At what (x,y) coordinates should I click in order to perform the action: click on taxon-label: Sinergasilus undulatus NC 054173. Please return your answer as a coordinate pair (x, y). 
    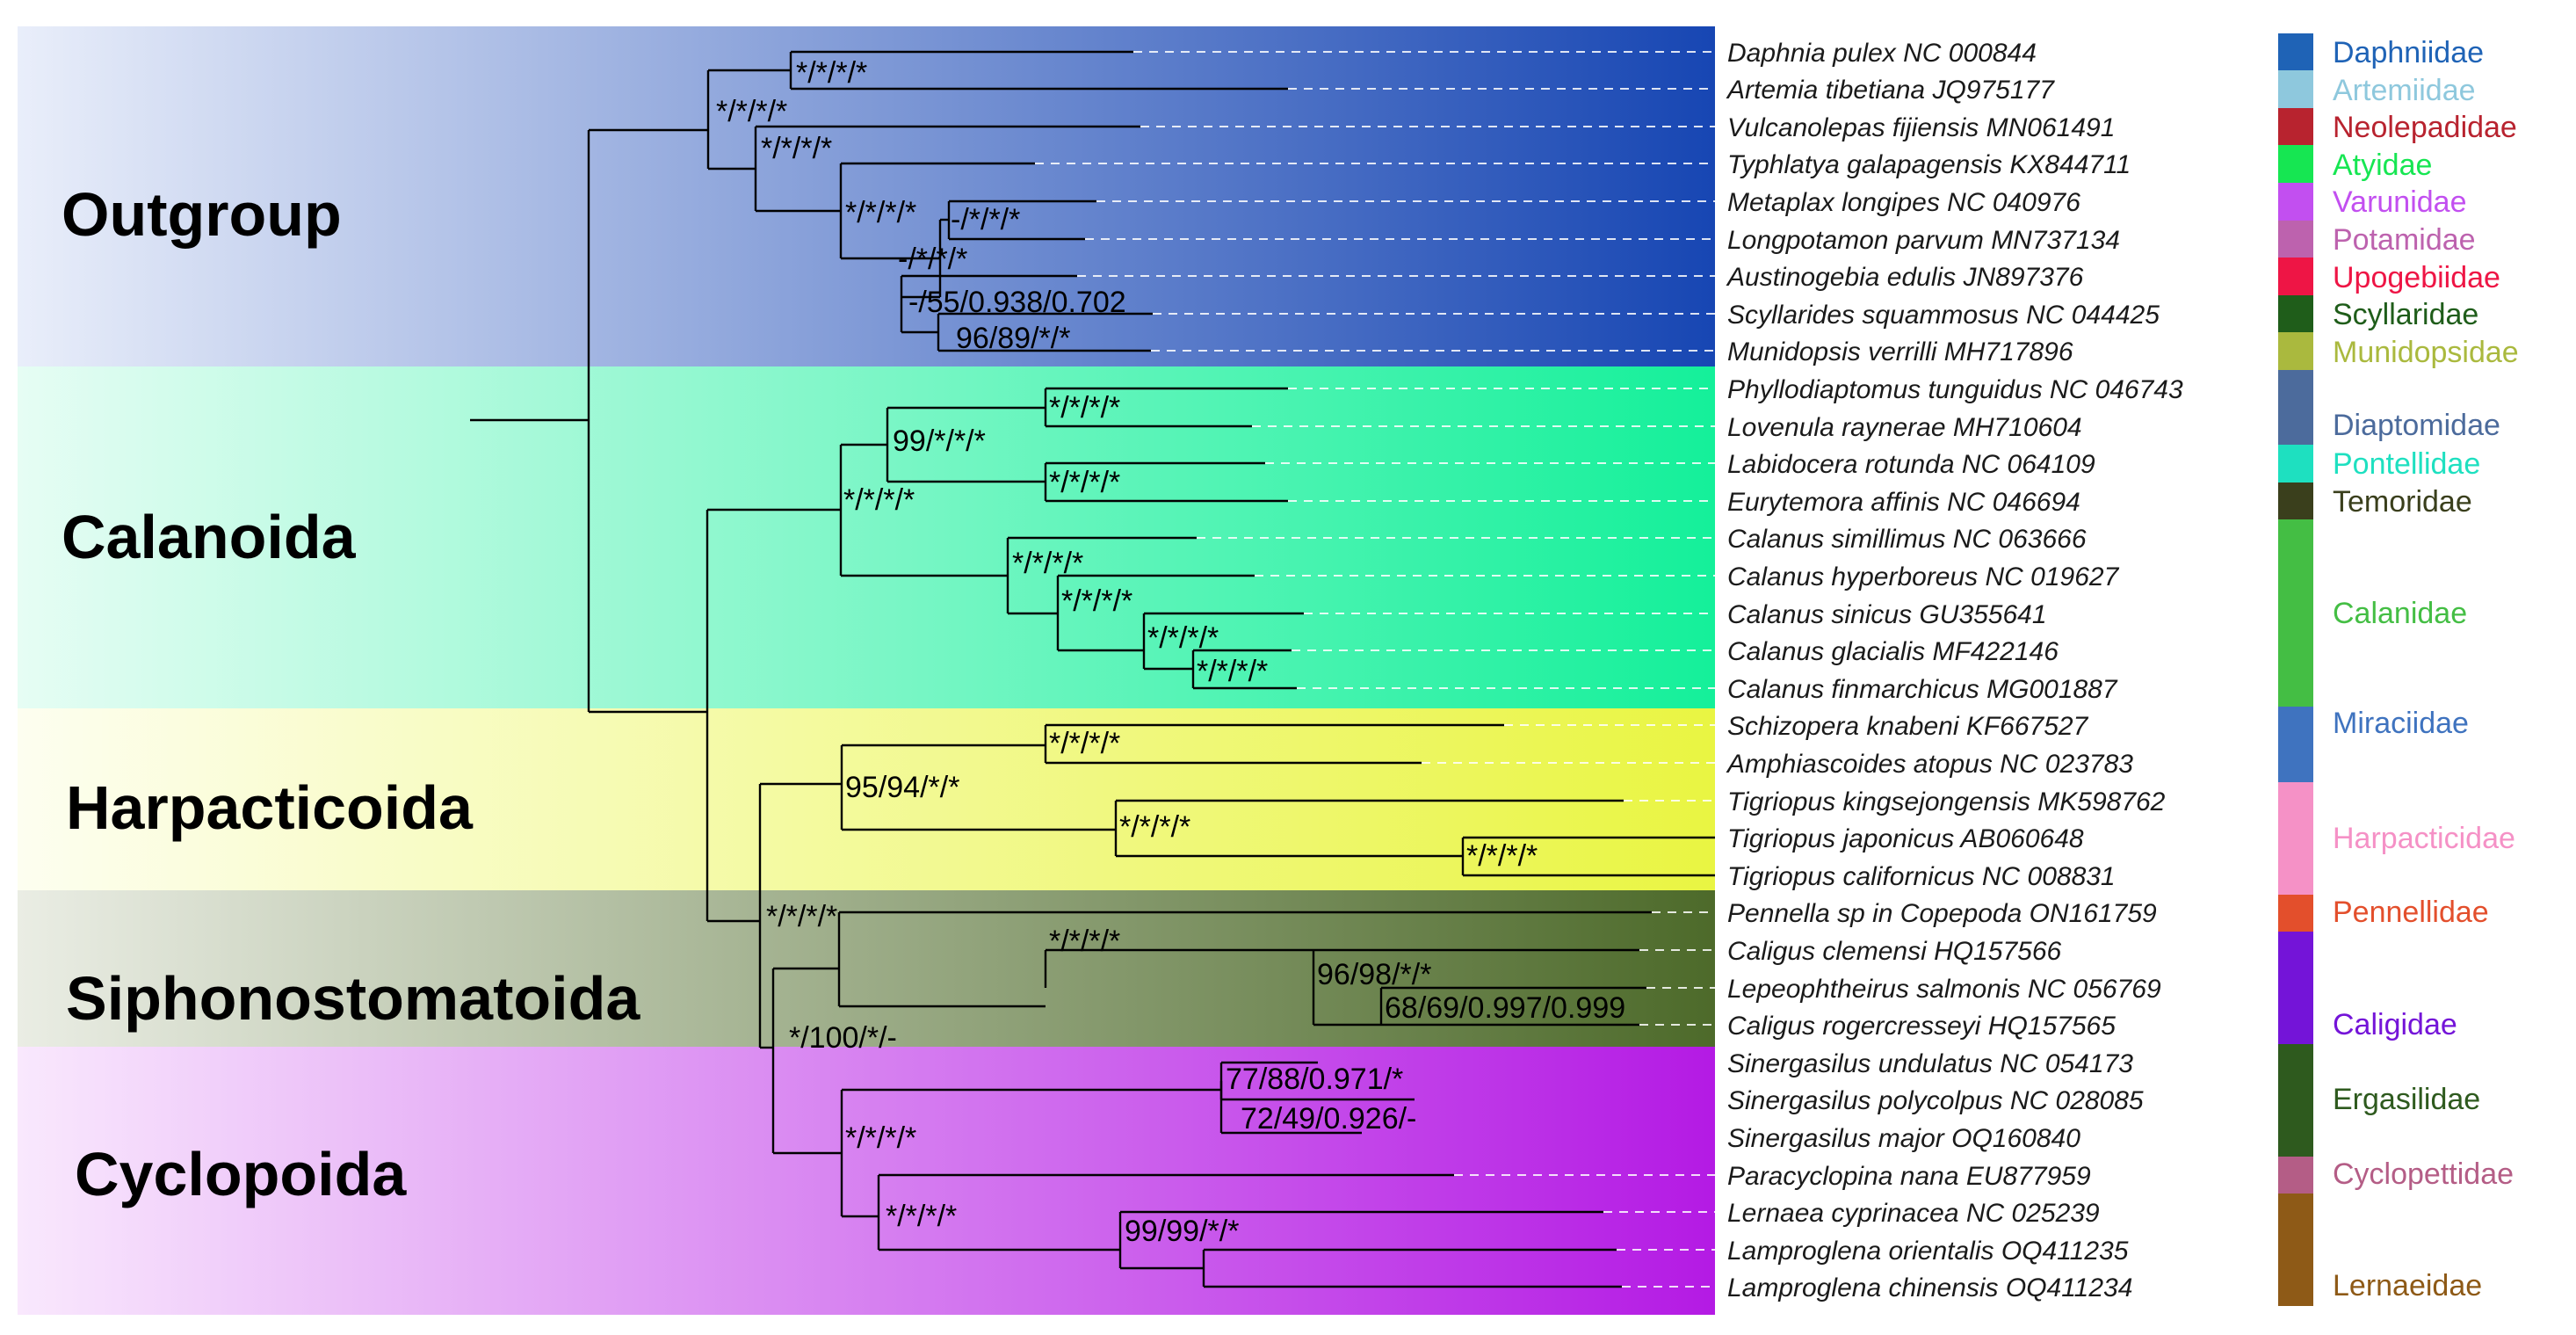
    Looking at the image, I should click on (1930, 1063).